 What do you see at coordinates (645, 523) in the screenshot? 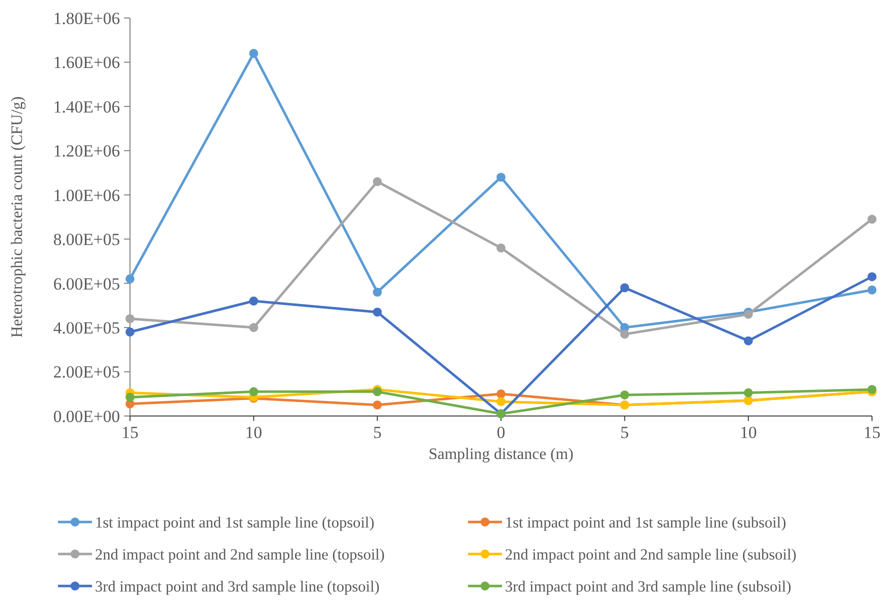
I see `legend-label: 1st impact point and 1st sample line (subsoil)` at bounding box center [645, 523].